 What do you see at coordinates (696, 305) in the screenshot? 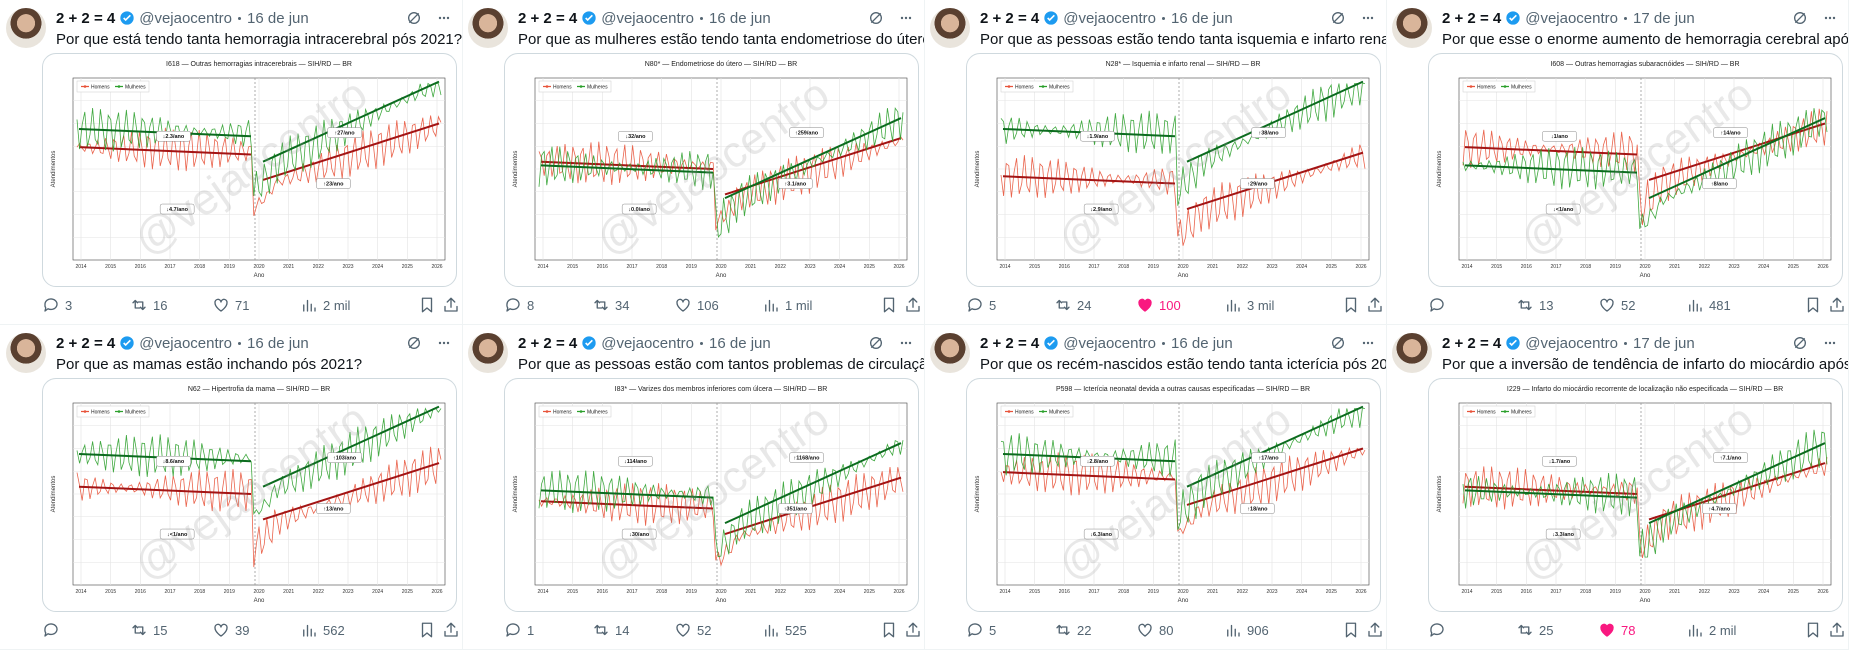
I see `like-button: 106` at bounding box center [696, 305].